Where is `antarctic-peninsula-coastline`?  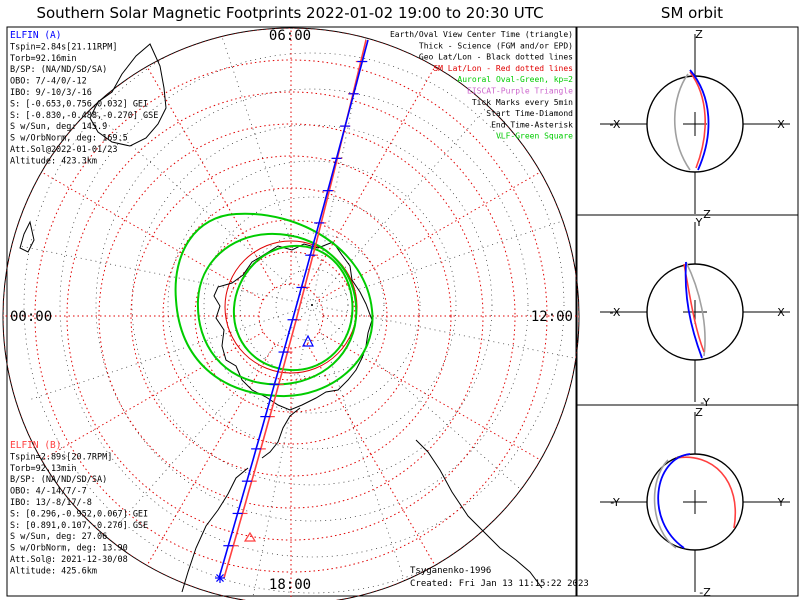 antarctic-peninsula-coastline is located at coordinates (281, 433).